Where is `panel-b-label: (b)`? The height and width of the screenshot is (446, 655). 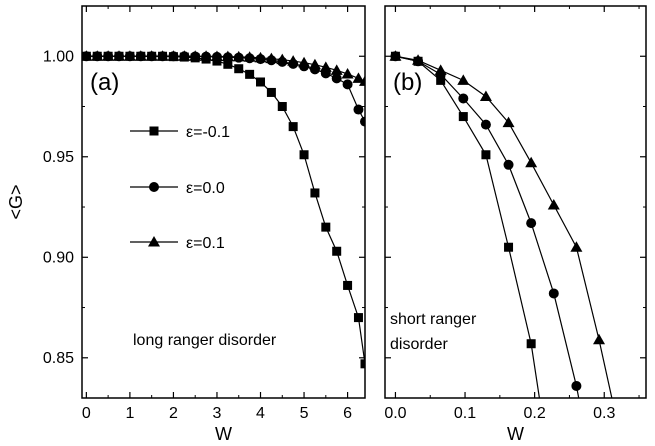 panel-b-label: (b) is located at coordinates (407, 82).